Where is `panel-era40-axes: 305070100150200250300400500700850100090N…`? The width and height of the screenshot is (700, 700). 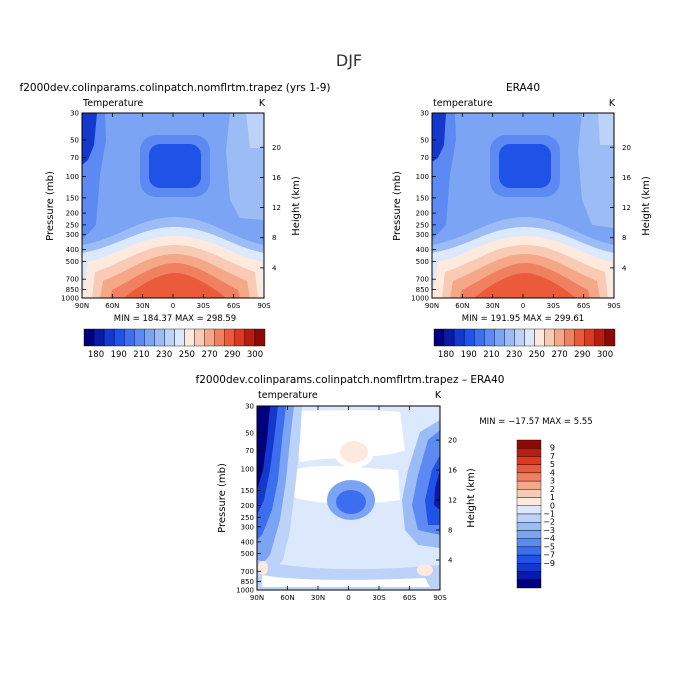 panel-era40-axes: 305070100150200250300400500700850100090N… is located at coordinates (521, 210).